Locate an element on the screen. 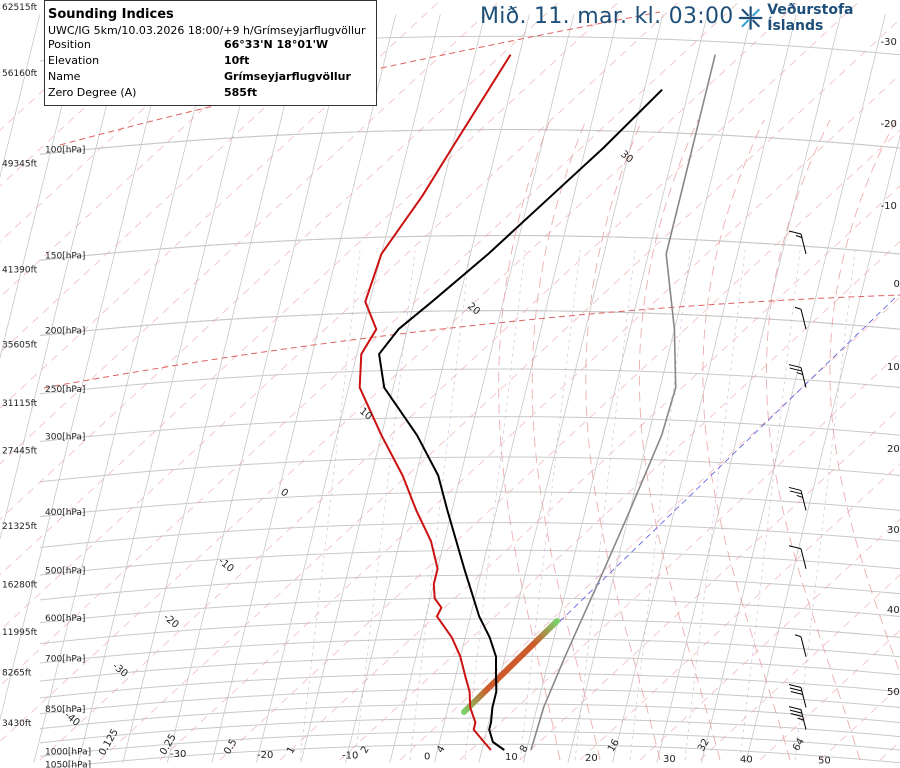 This screenshot has width=900, height=768. altitude-tick-label: 8265ft is located at coordinates (17, 673).